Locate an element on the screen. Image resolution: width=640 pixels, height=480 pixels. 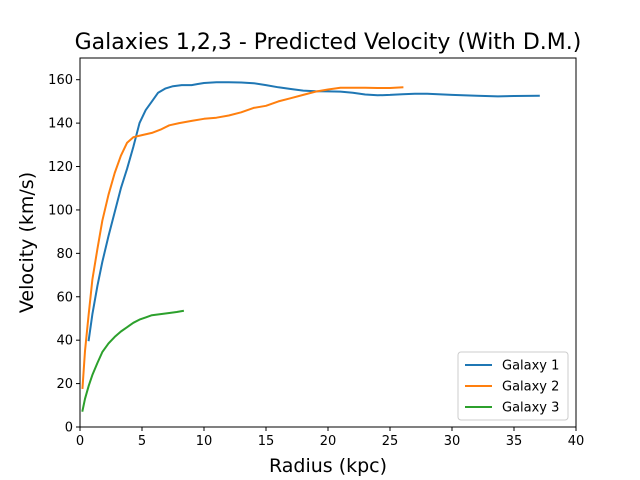
y-axis-ticks: 0 20 40 60 80 100 120 140 160 is located at coordinates (64, 254).